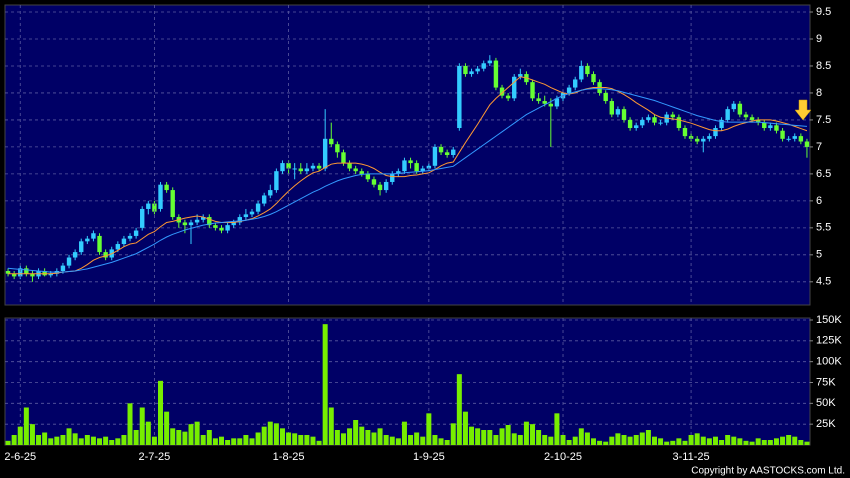  I want to click on marker-arrow, so click(803, 110).